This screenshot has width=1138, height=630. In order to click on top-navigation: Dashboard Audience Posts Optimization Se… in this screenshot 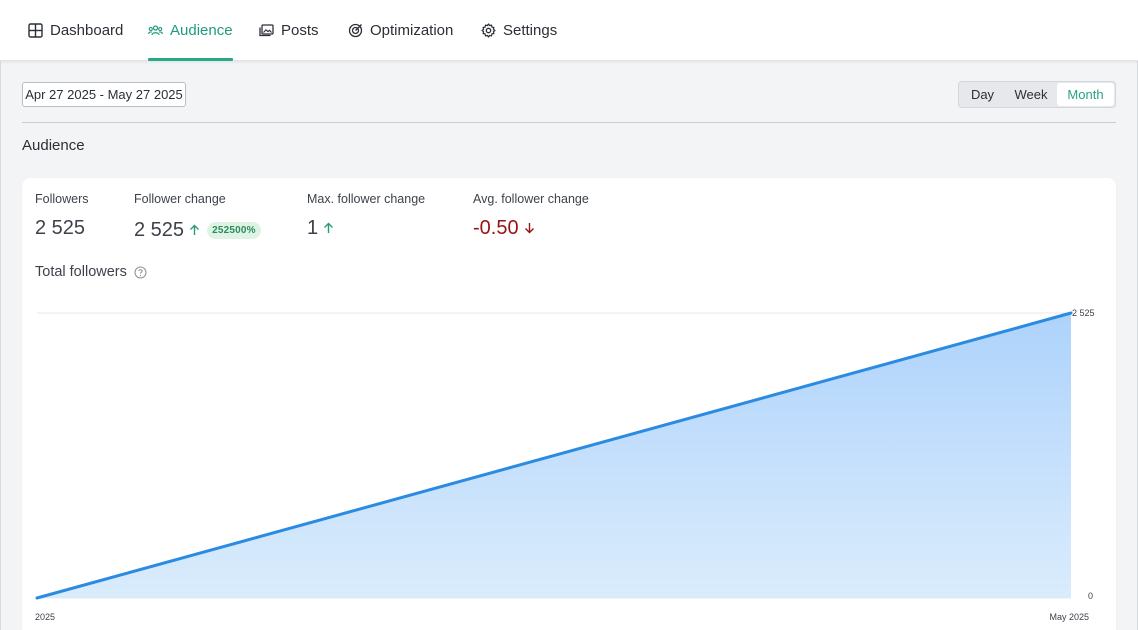, I will do `click(569, 30)`.